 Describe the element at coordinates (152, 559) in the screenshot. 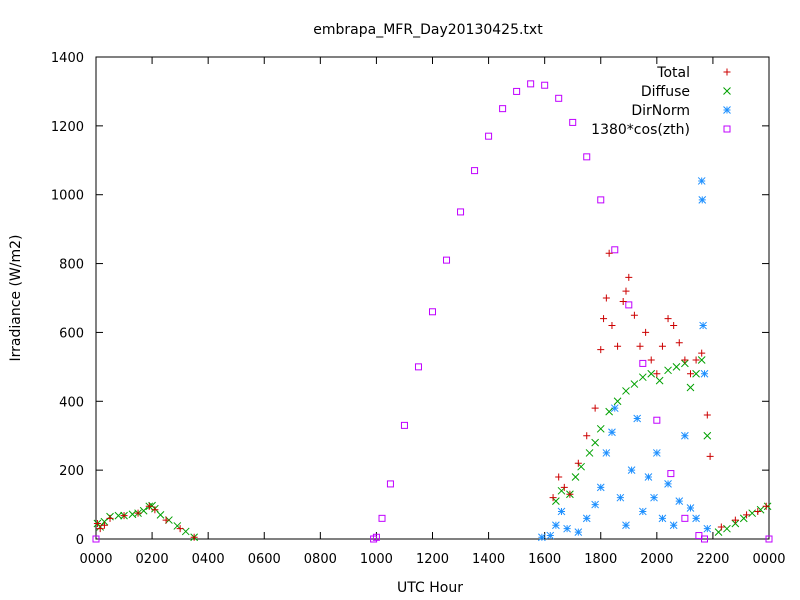

I see `x-tick-label: 0200` at that location.